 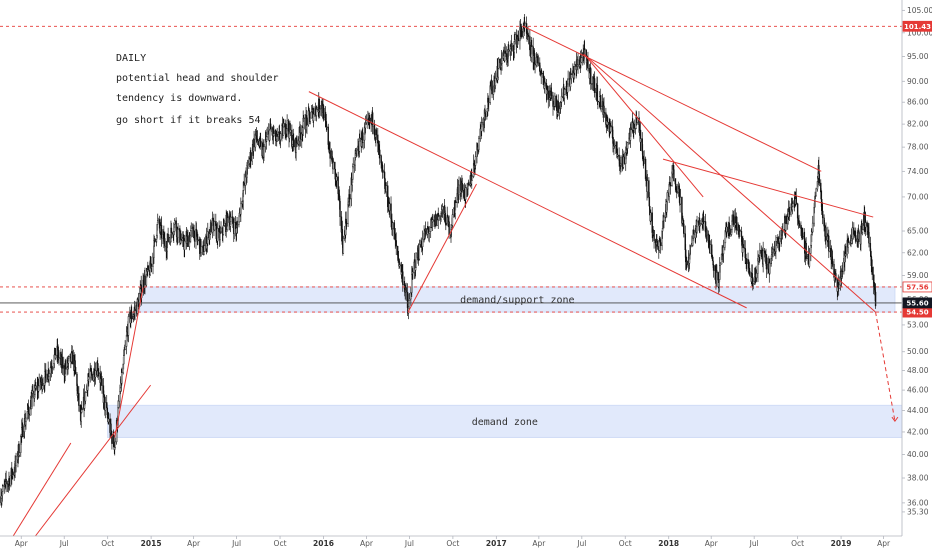 What do you see at coordinates (917, 27) in the screenshot?
I see `price-level-badge-label: 101.43` at bounding box center [917, 27].